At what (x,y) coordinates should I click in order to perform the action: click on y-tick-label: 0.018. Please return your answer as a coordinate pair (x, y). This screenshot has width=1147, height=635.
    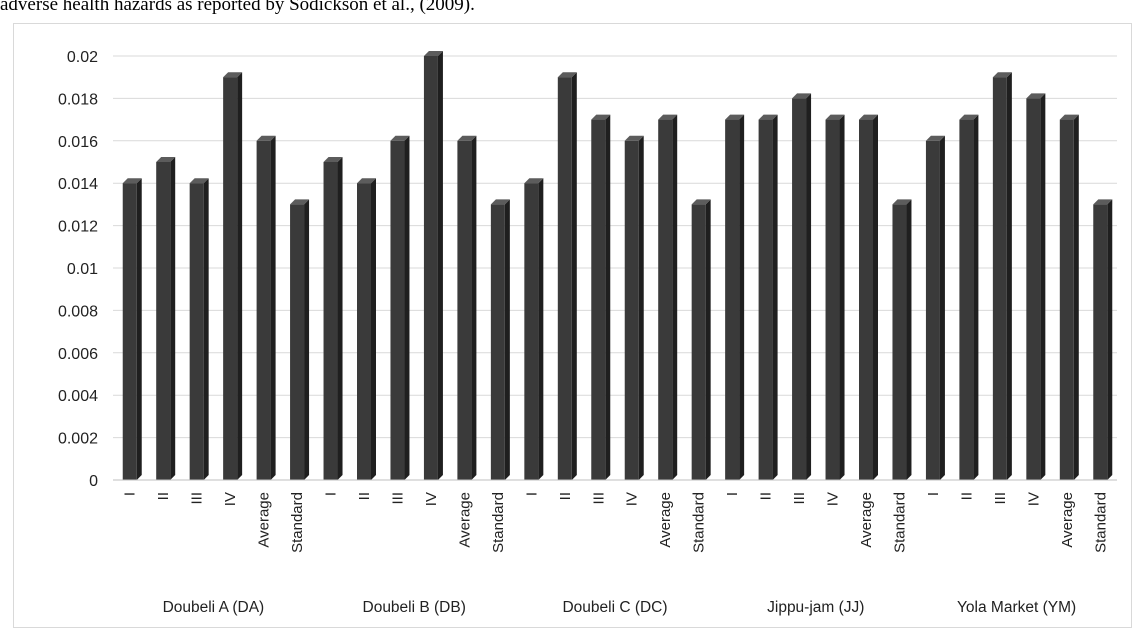
    Looking at the image, I should click on (78, 99).